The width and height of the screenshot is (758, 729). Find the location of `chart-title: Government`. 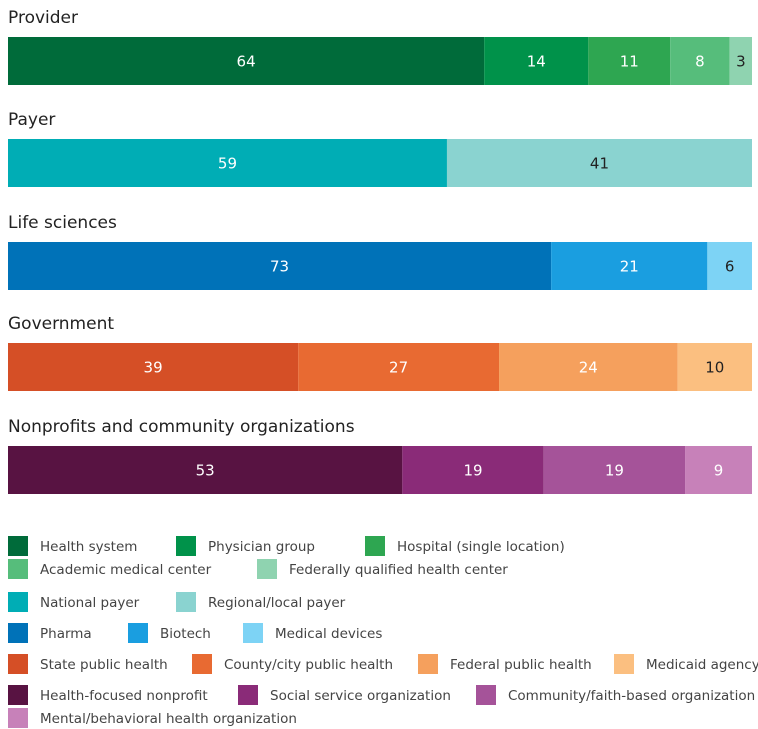

chart-title: Government is located at coordinates (61, 324).